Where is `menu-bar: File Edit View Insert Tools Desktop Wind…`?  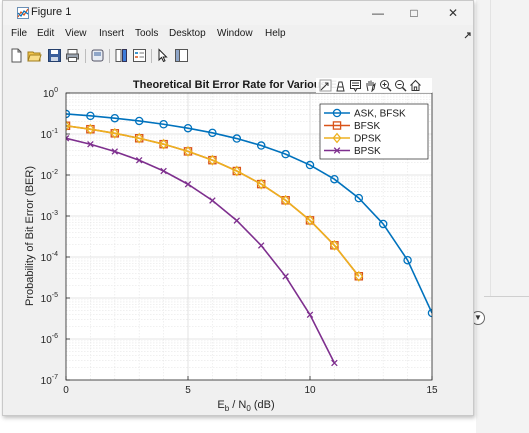 menu-bar: File Edit View Insert Tools Desktop Wind… is located at coordinates (238, 36).